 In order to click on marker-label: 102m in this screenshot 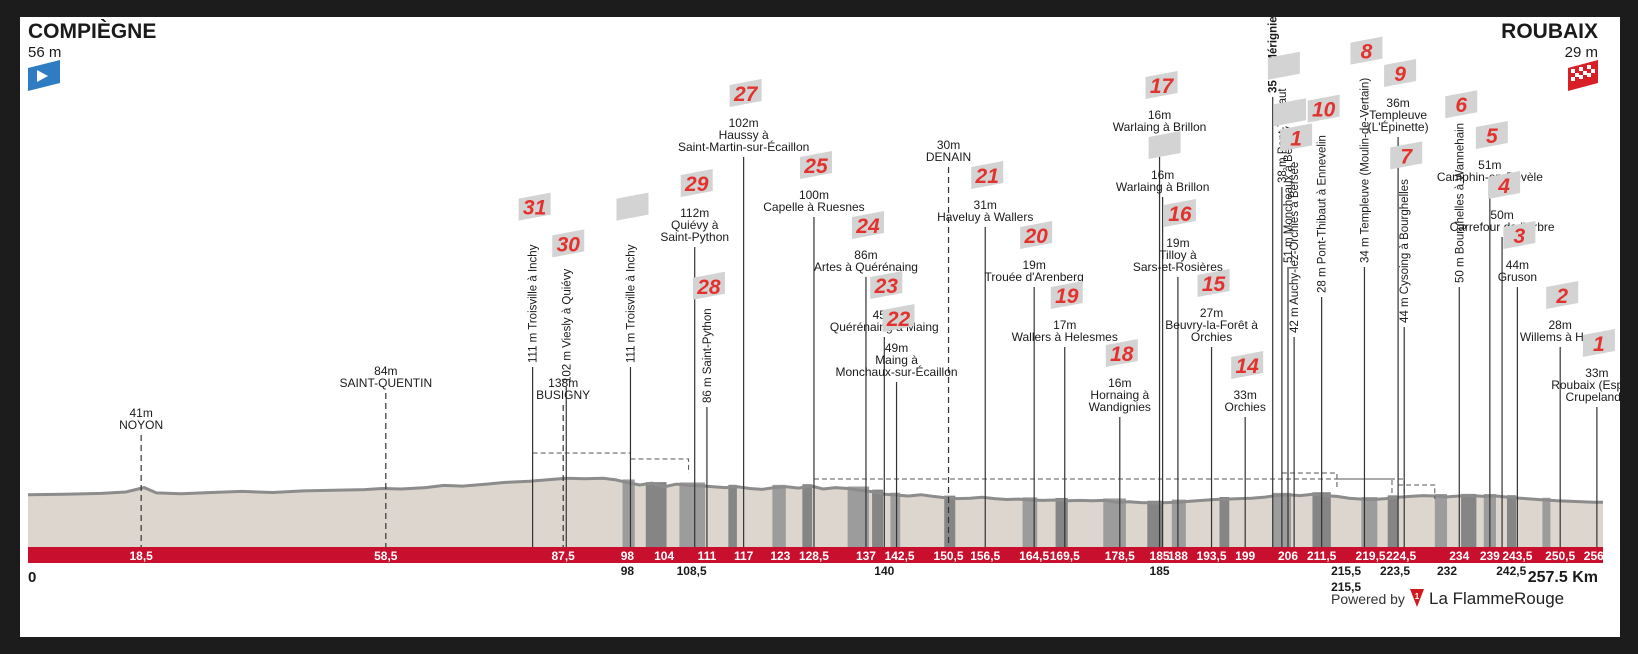, I will do `click(744, 123)`.